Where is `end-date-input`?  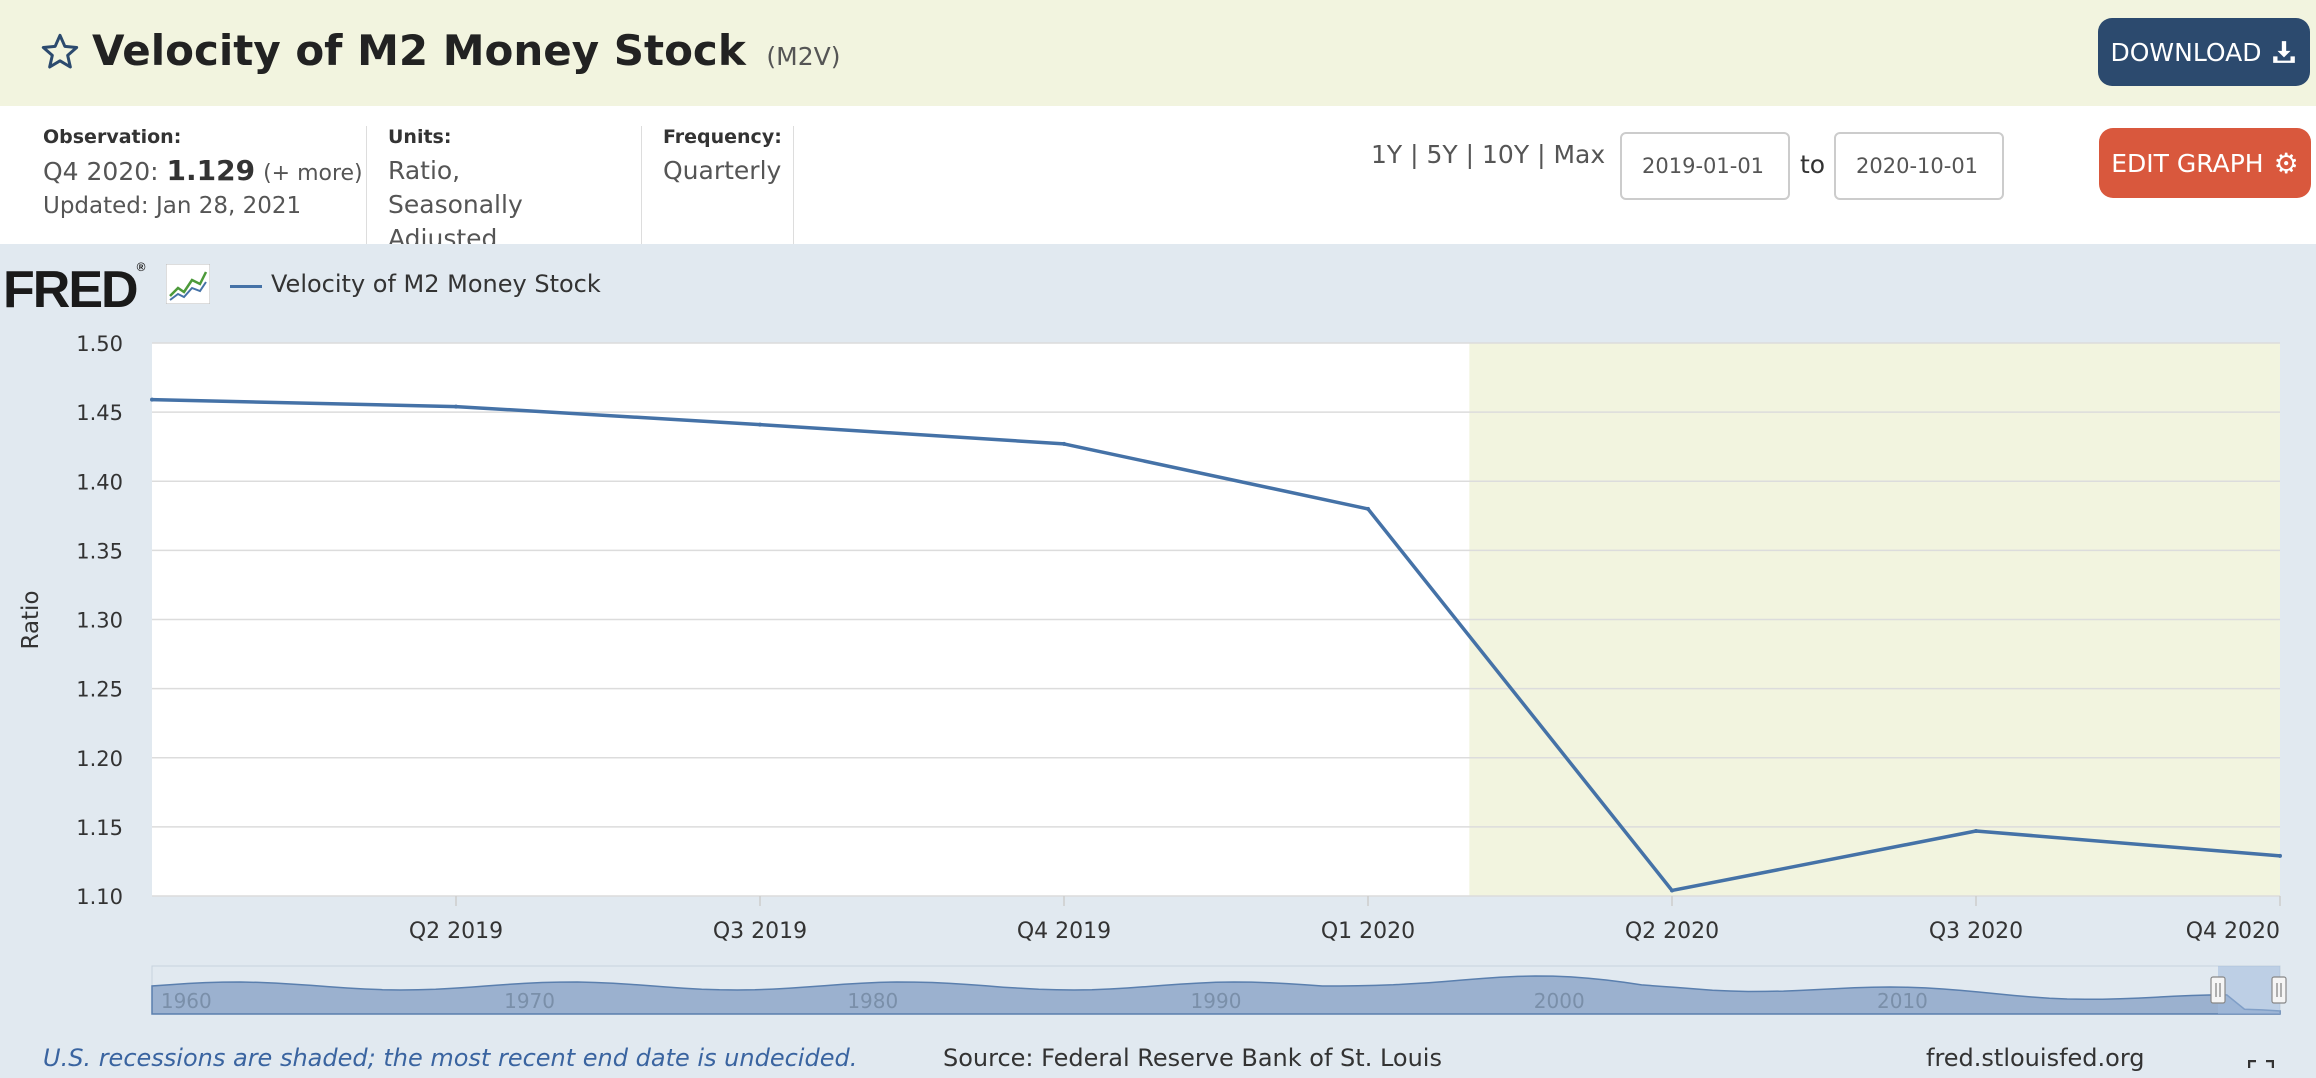
end-date-input is located at coordinates (1919, 166).